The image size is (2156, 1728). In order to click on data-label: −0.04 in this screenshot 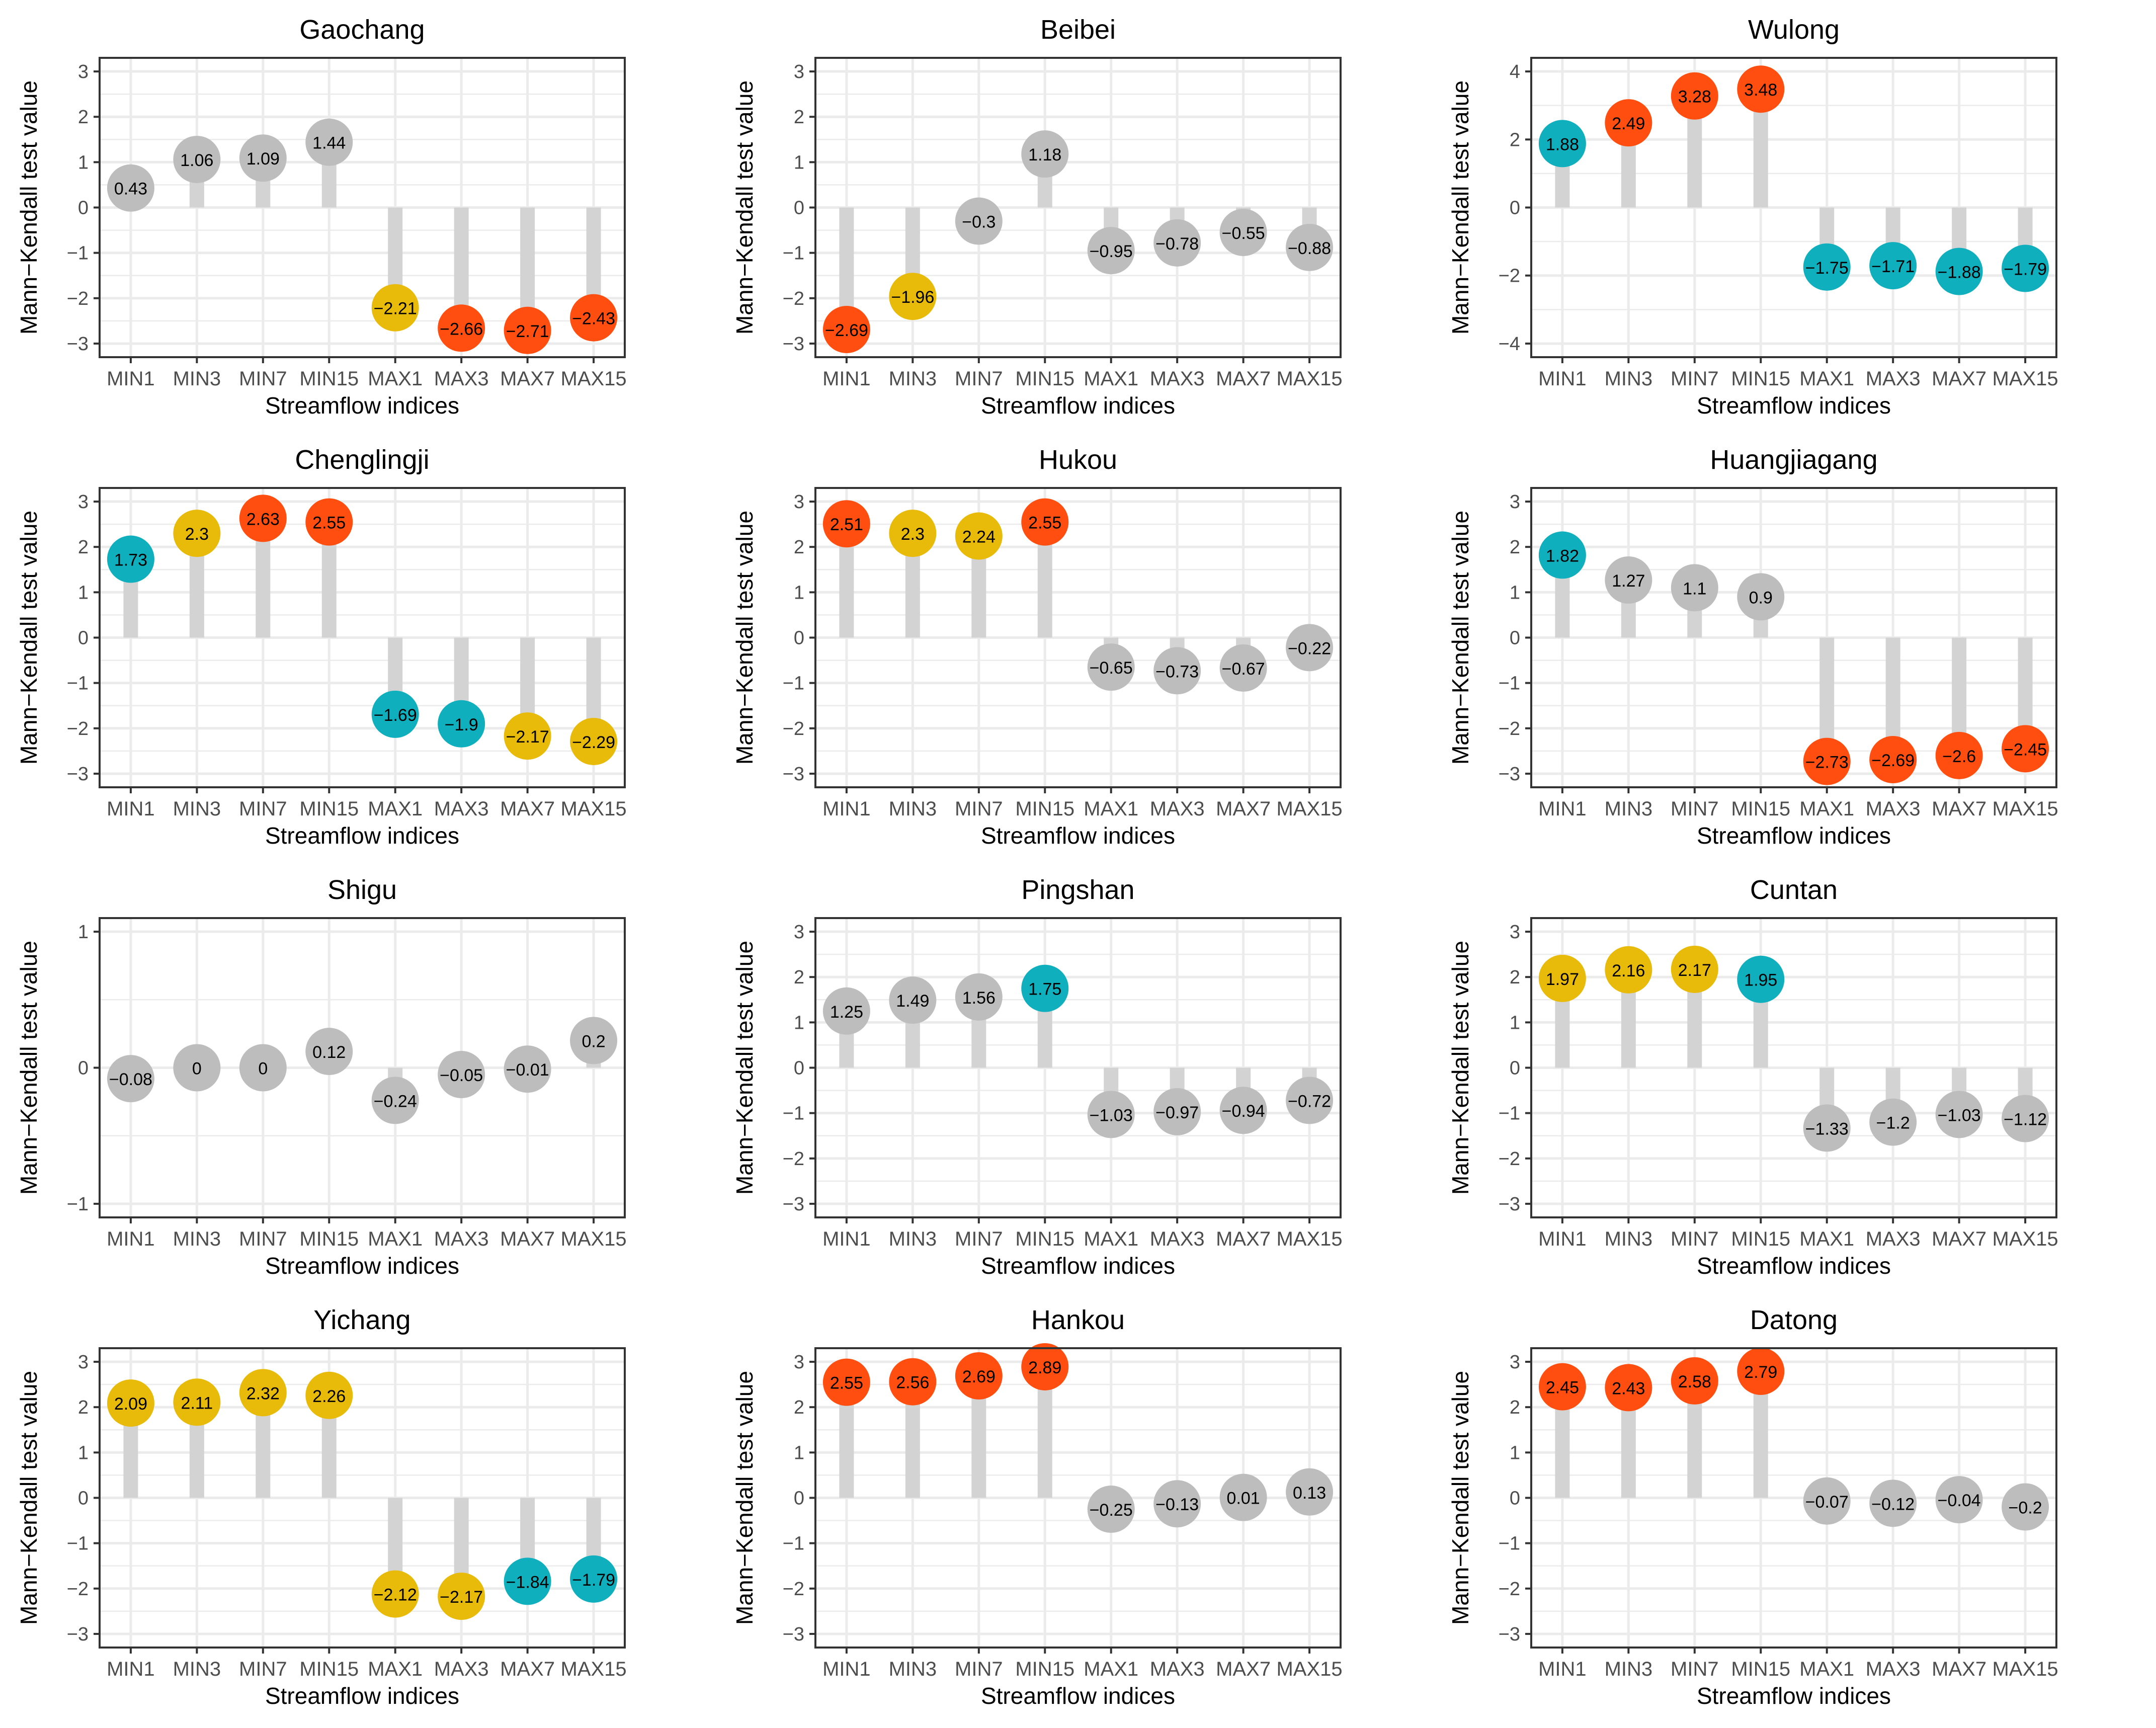, I will do `click(1959, 1501)`.